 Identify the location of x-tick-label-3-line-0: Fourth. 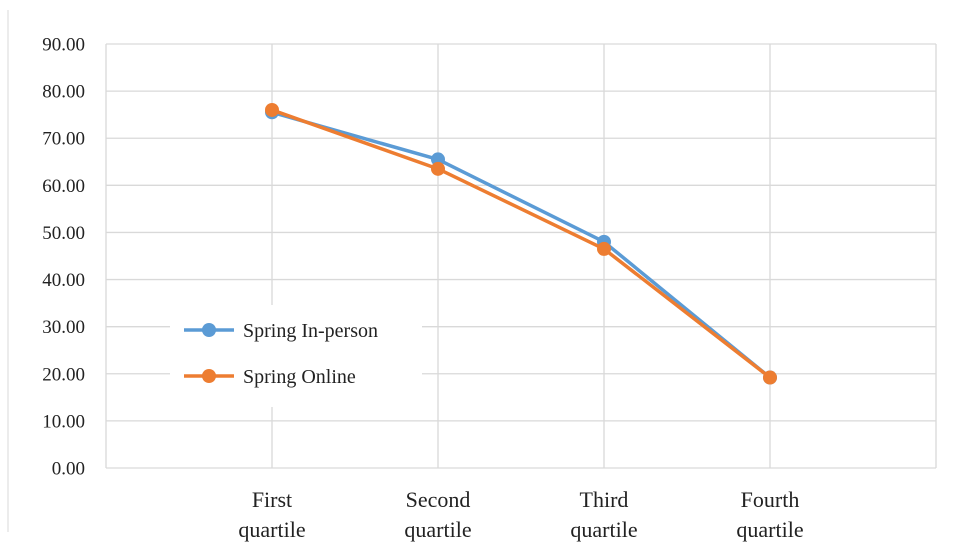
(770, 499).